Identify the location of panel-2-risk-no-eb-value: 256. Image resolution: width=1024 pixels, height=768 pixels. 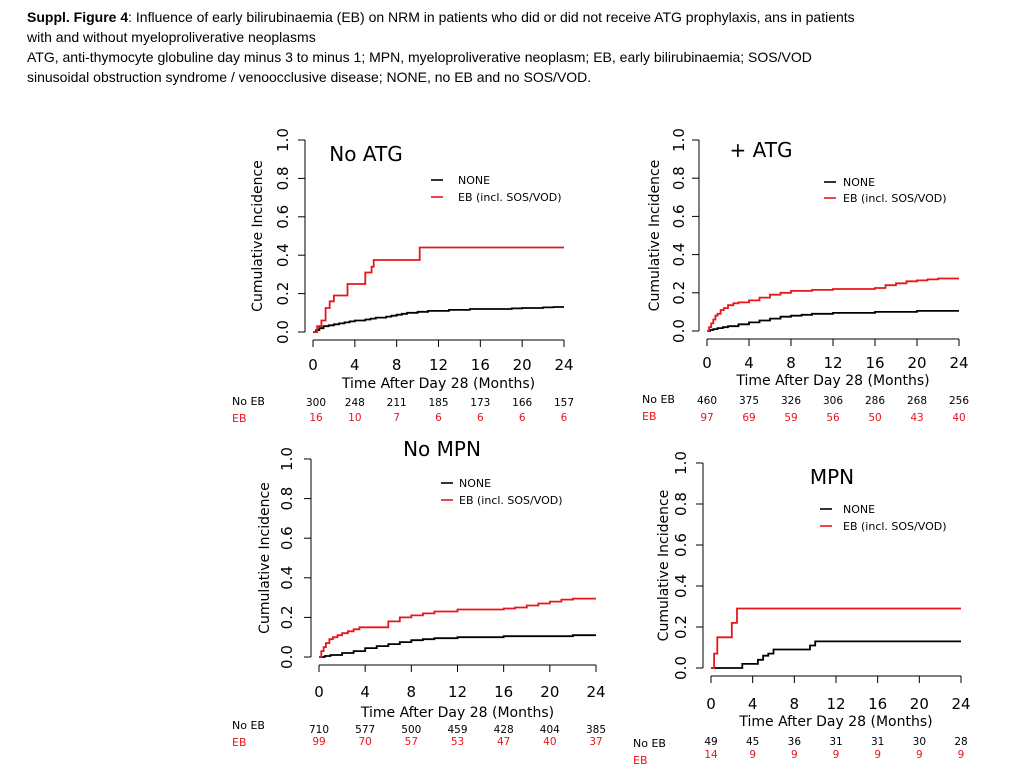
(959, 401).